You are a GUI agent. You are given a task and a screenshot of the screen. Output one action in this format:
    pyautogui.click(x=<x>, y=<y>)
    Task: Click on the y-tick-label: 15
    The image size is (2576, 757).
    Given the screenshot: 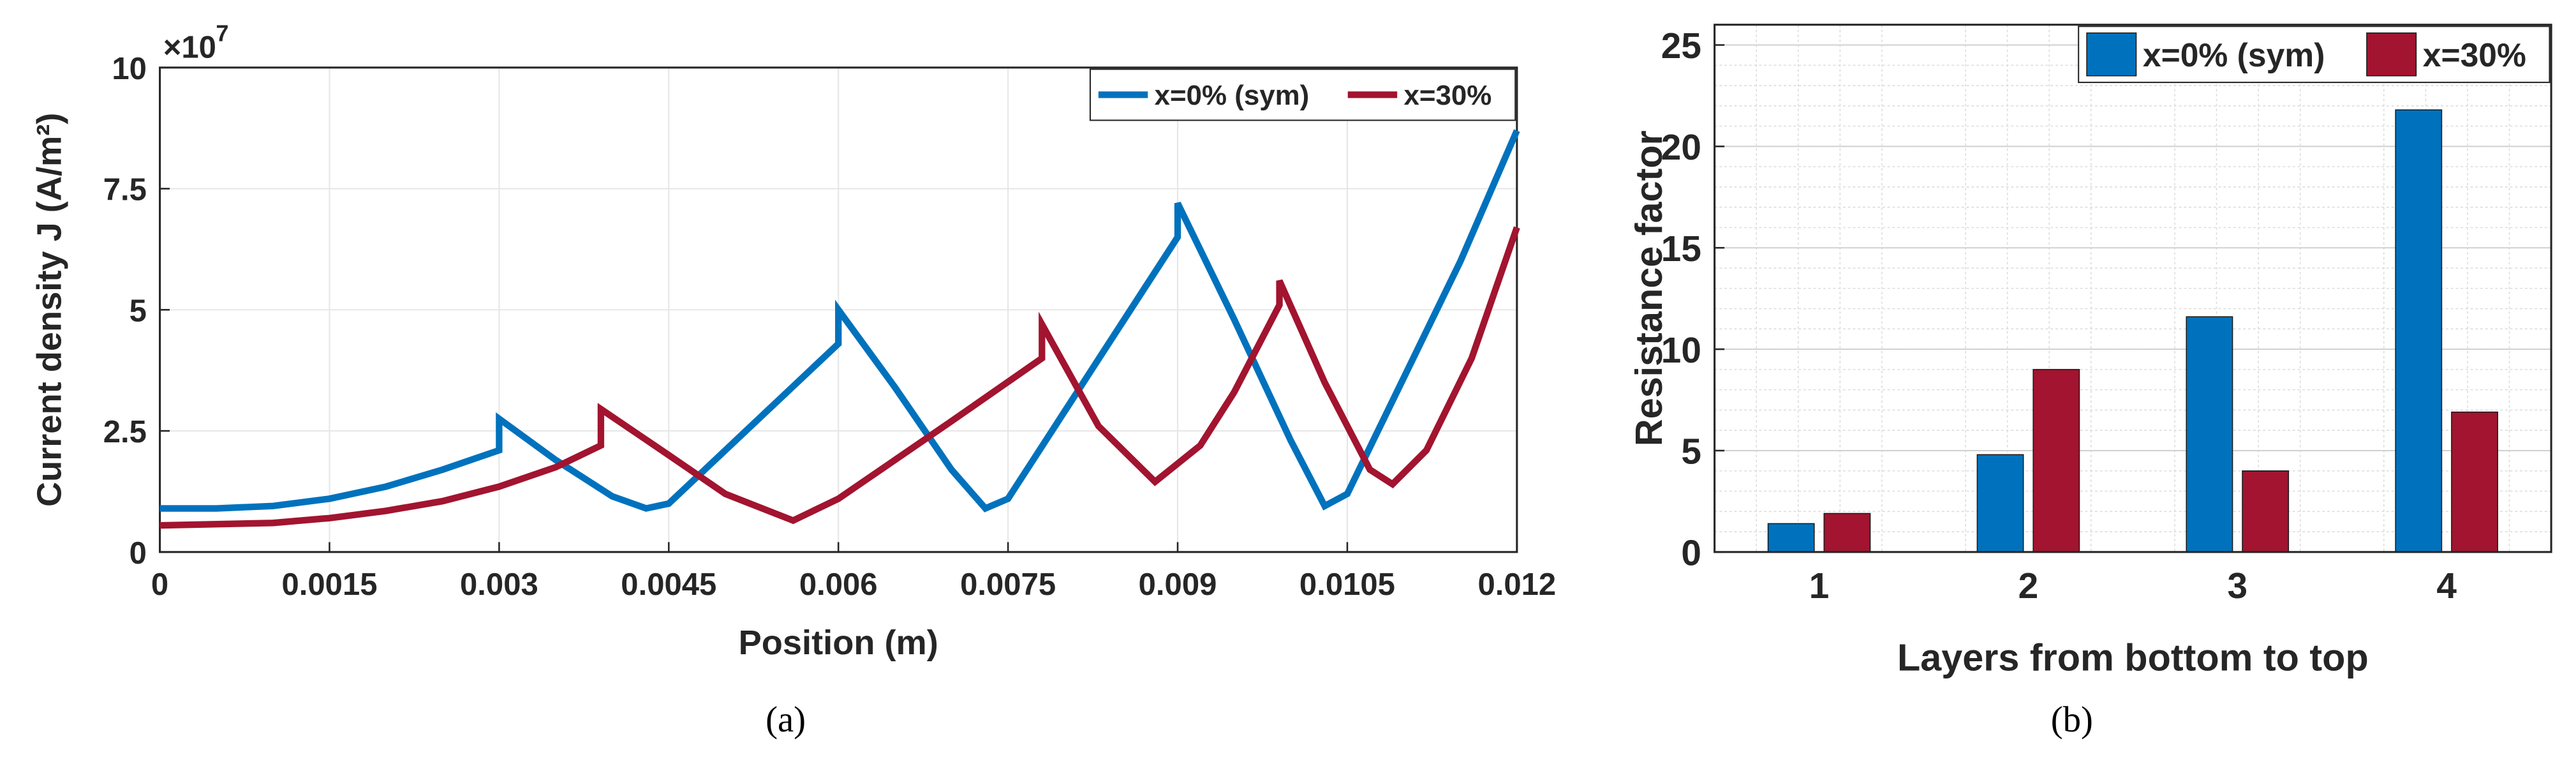 What is the action you would take?
    pyautogui.click(x=1681, y=249)
    